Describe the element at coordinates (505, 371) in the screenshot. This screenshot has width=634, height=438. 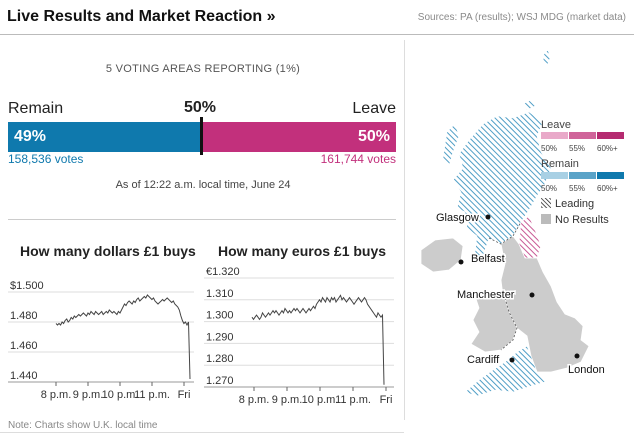
I see `south-west-region` at that location.